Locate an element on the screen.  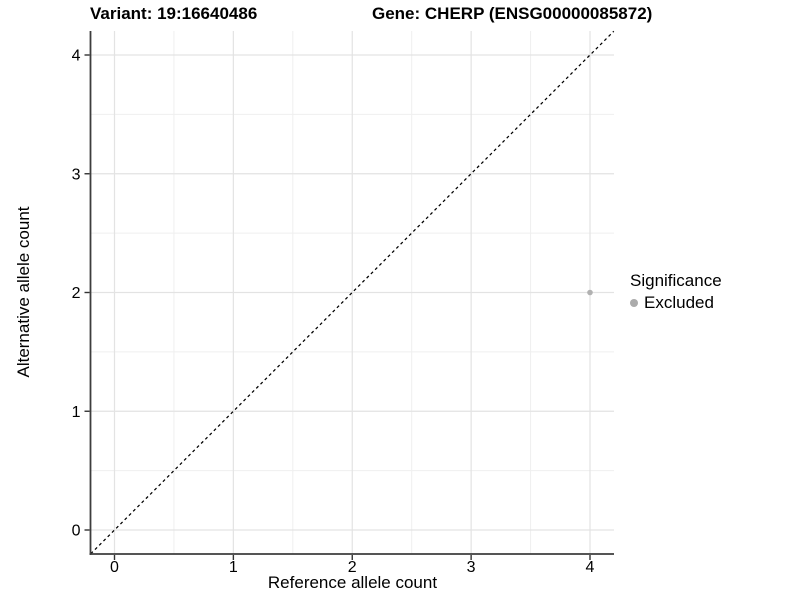
x-tick-label: 2 is located at coordinates (352, 567).